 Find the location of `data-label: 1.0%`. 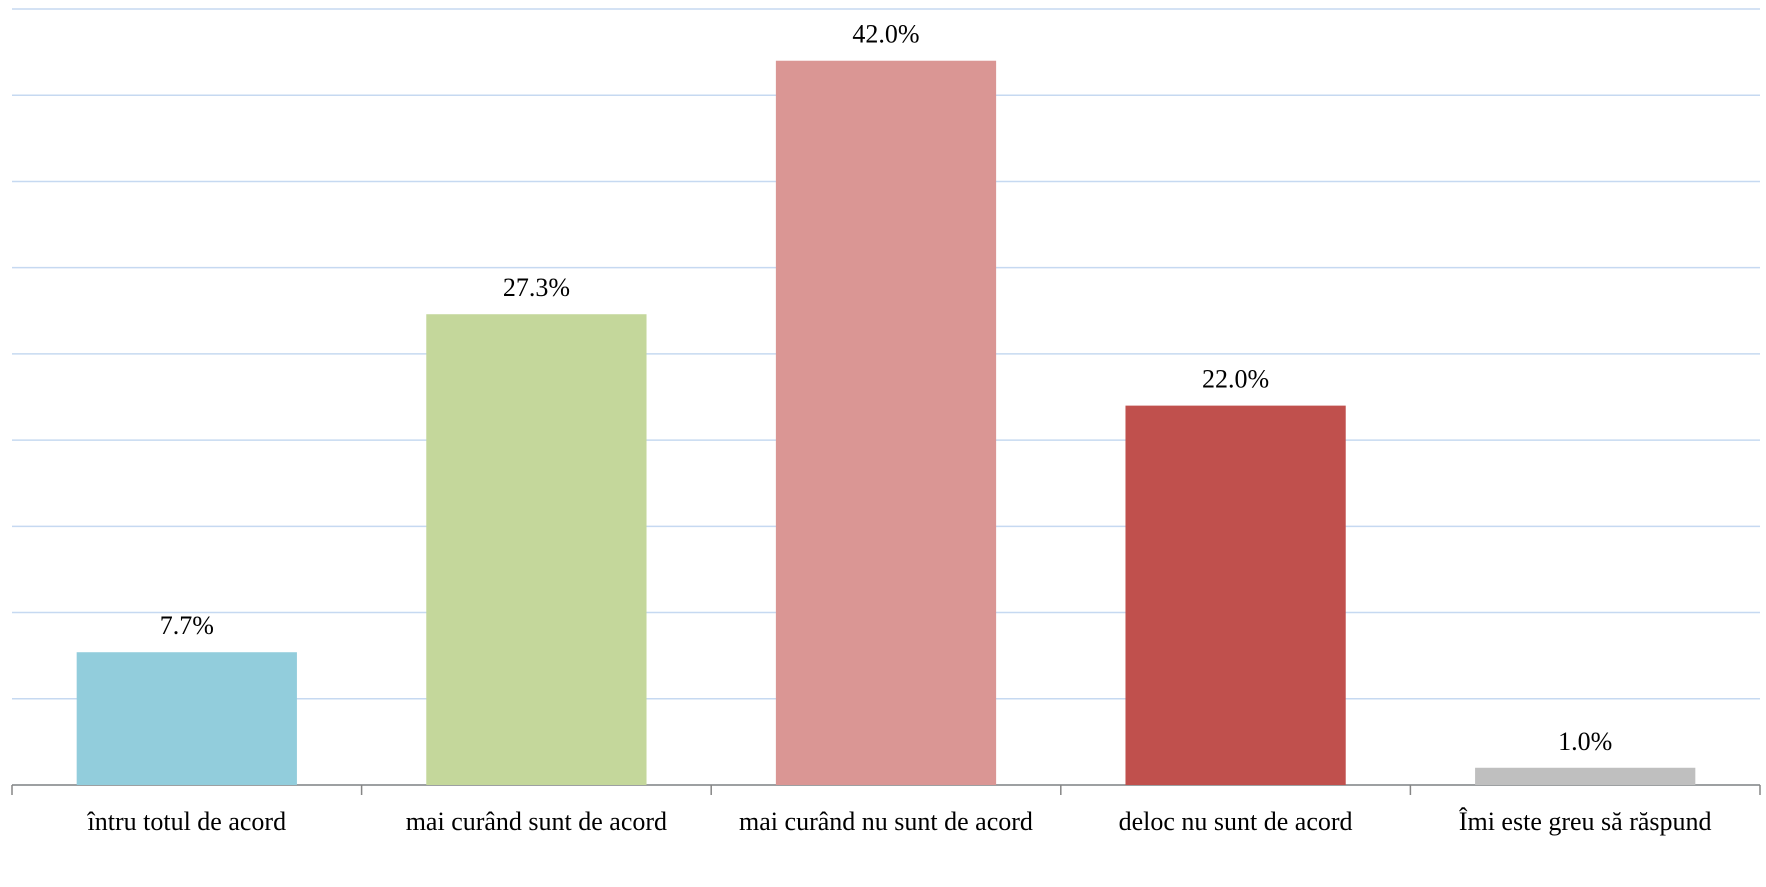

data-label: 1.0% is located at coordinates (1585, 741).